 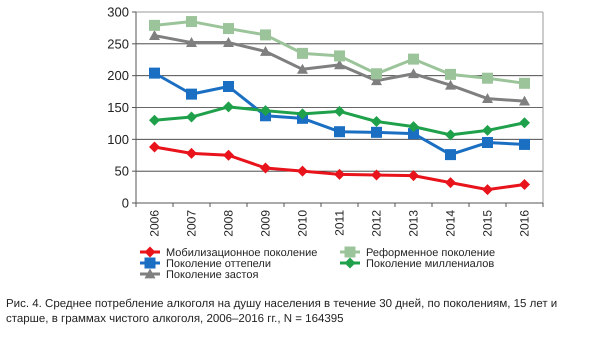 I want to click on x-tick-label: 2008, so click(x=229, y=223).